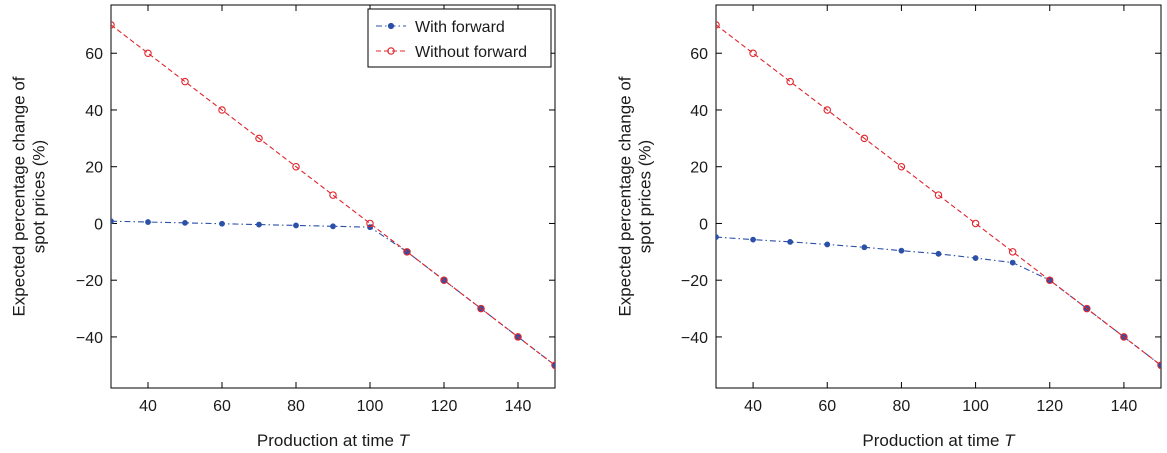  I want to click on series-line, so click(333, 293).